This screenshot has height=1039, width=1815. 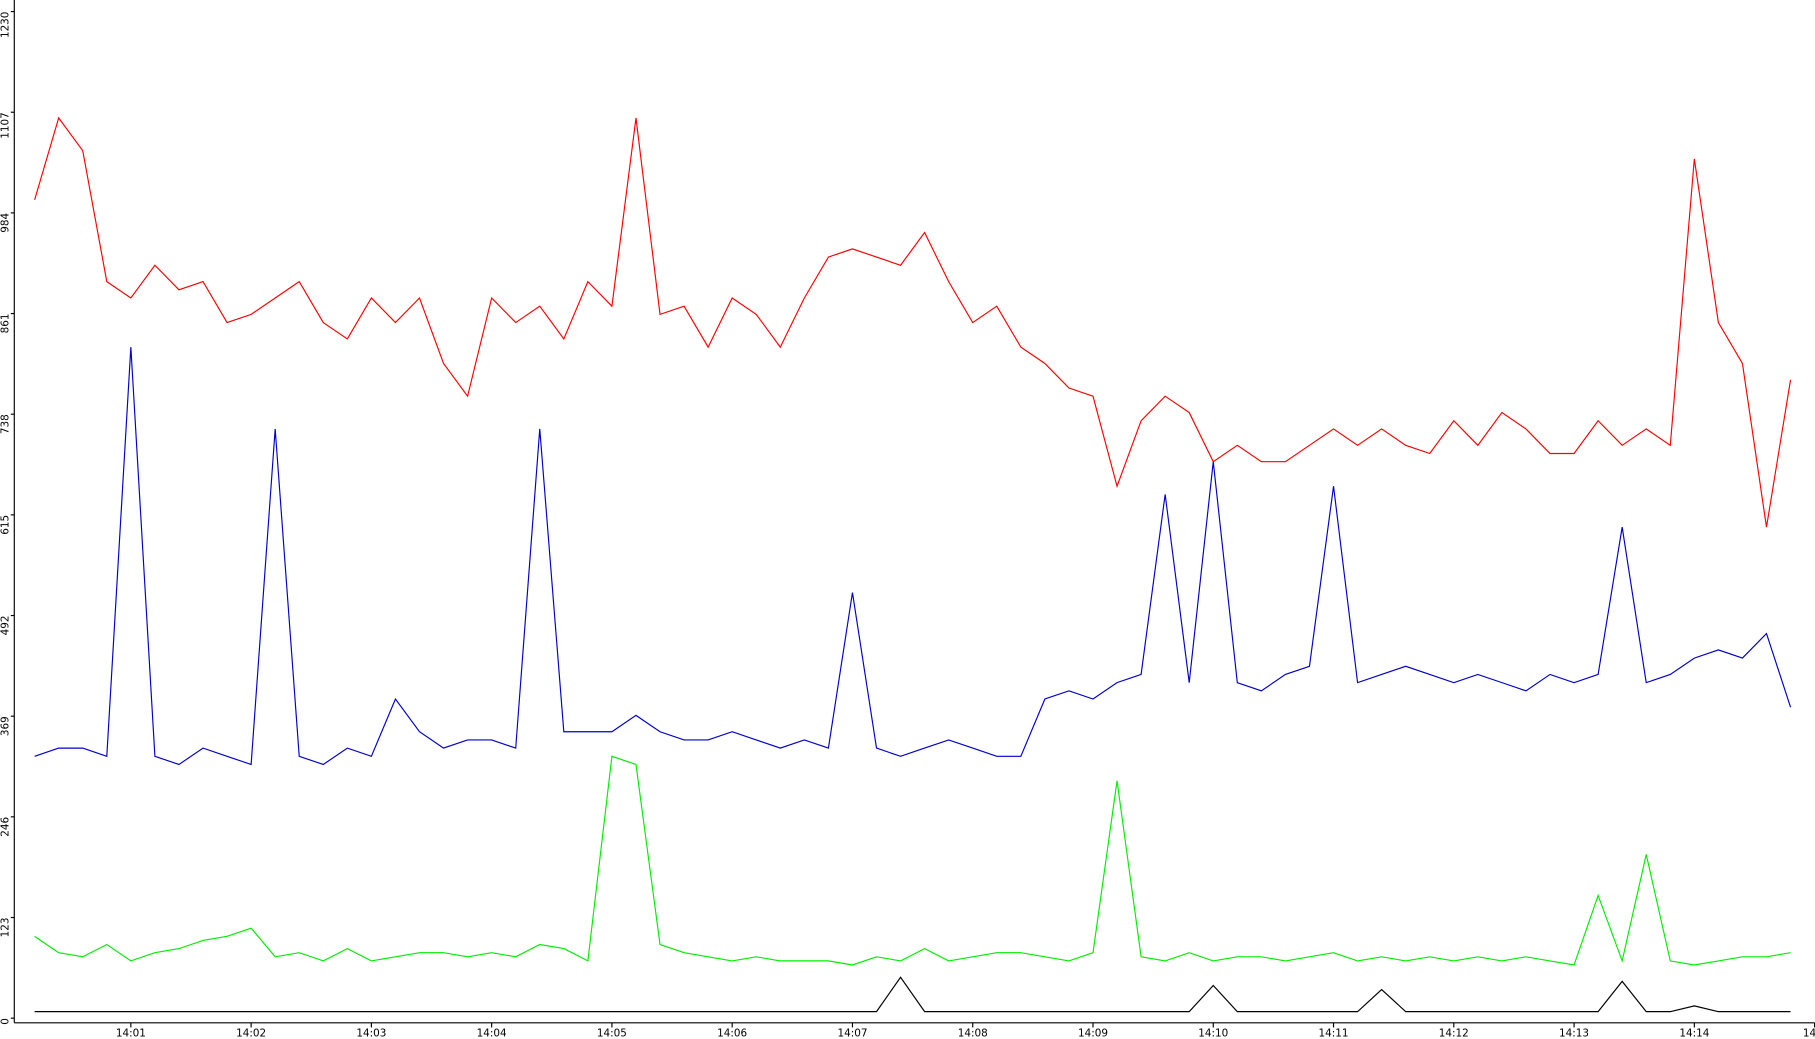 What do you see at coordinates (5, 726) in the screenshot?
I see `y-tick-label: 369` at bounding box center [5, 726].